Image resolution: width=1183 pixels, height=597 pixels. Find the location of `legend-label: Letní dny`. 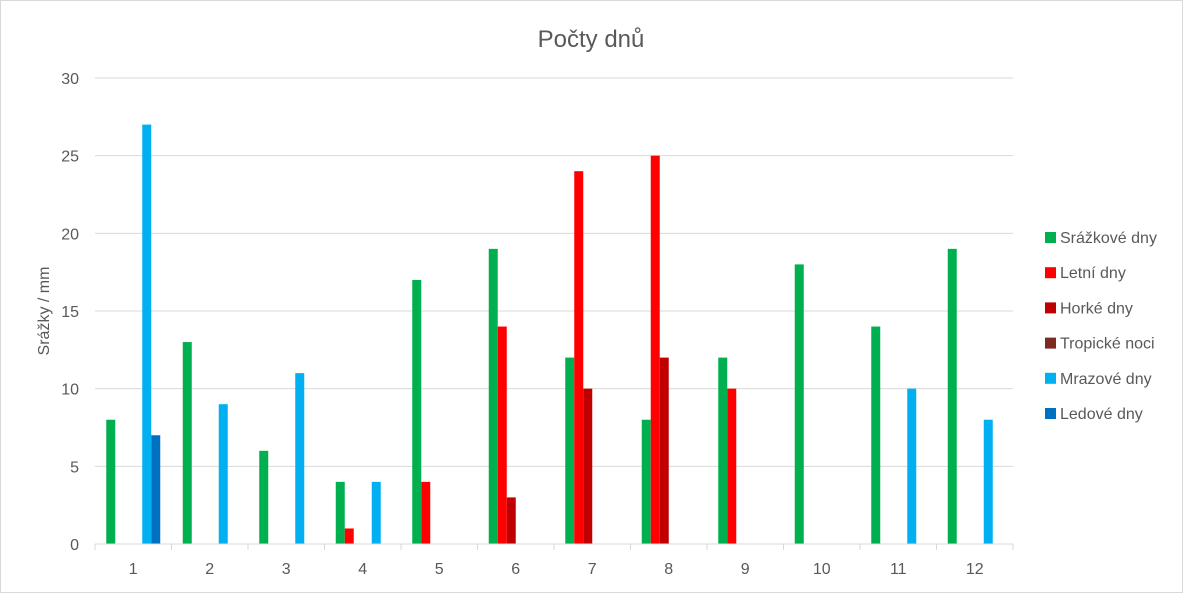

legend-label: Letní dny is located at coordinates (1093, 273).